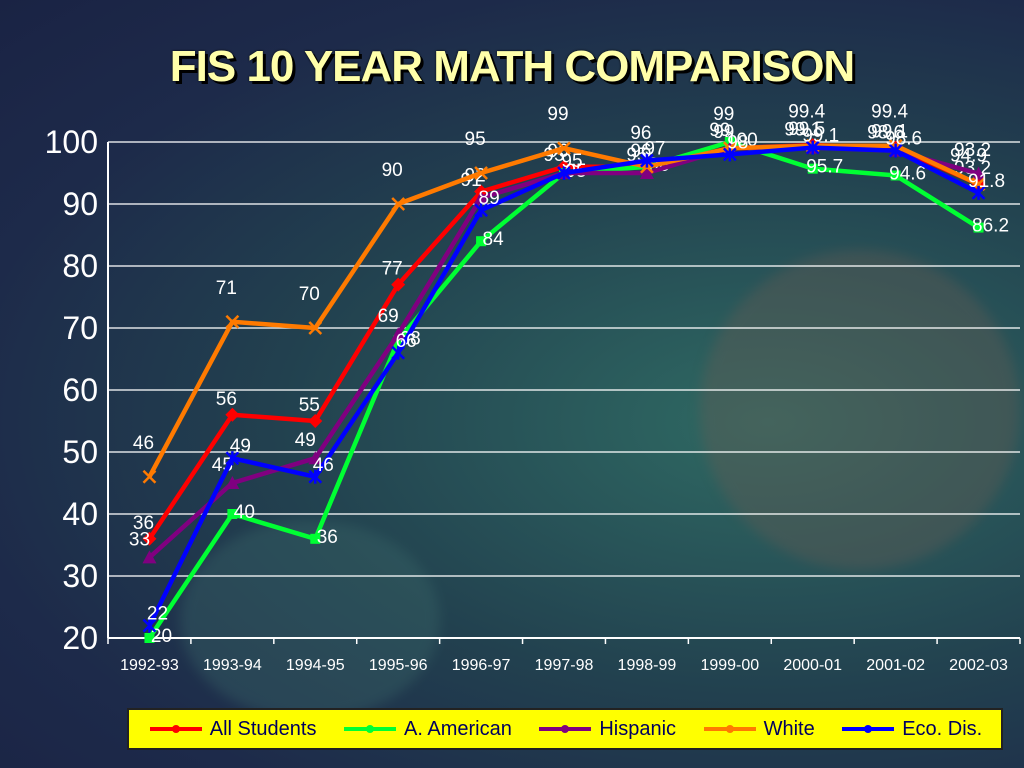 This screenshot has height=768, width=1024. Describe the element at coordinates (820, 136) in the screenshot. I see `data-label-eco-dis: 99.1` at that location.